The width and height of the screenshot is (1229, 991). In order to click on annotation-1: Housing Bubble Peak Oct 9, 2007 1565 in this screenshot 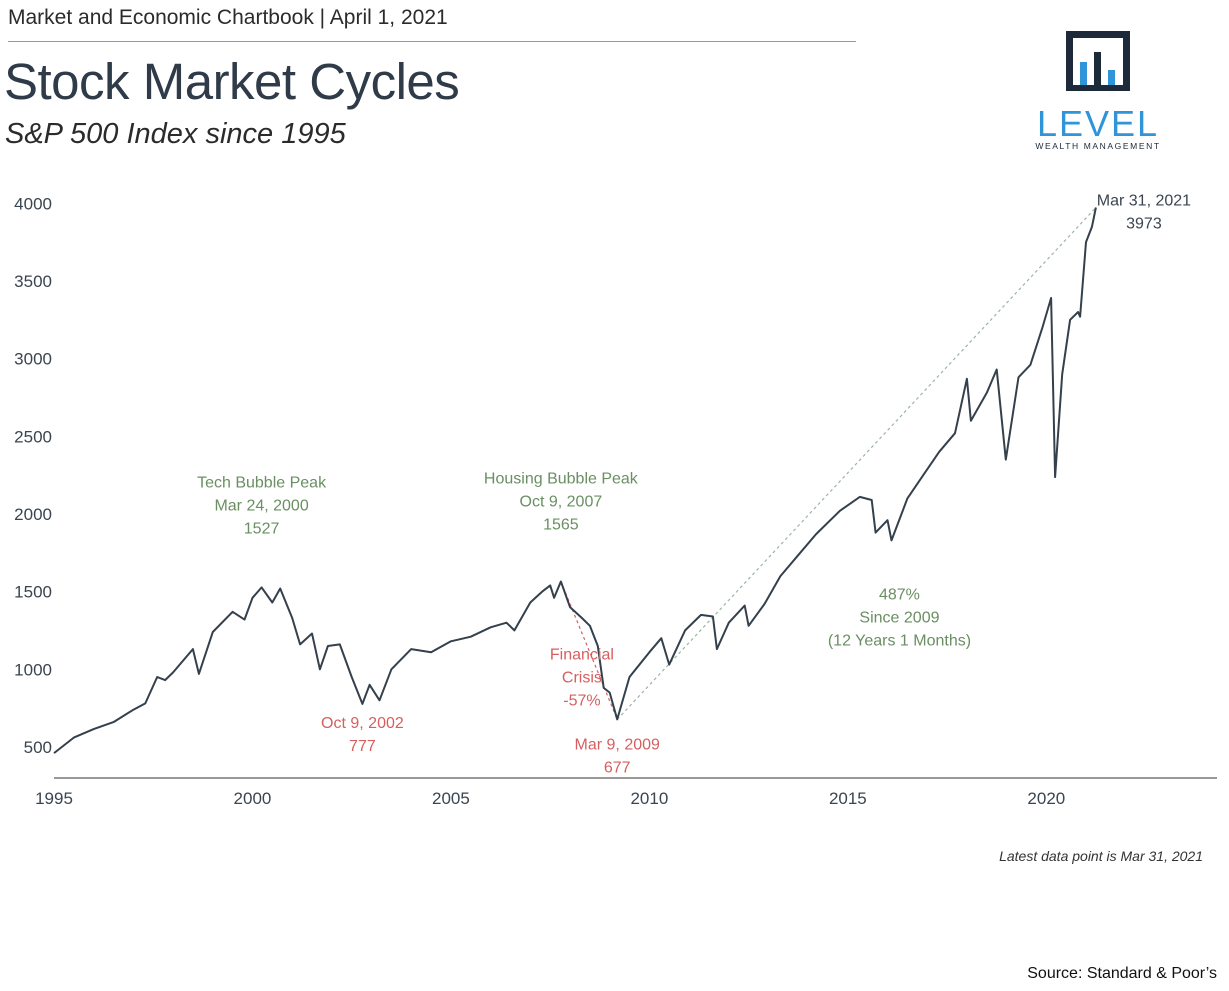, I will do `click(561, 502)`.